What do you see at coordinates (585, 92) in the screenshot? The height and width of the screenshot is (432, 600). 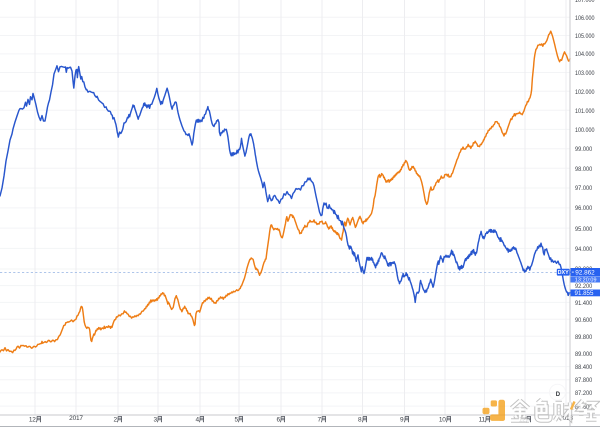 I see `svg-text: 102.000` at bounding box center [585, 92].